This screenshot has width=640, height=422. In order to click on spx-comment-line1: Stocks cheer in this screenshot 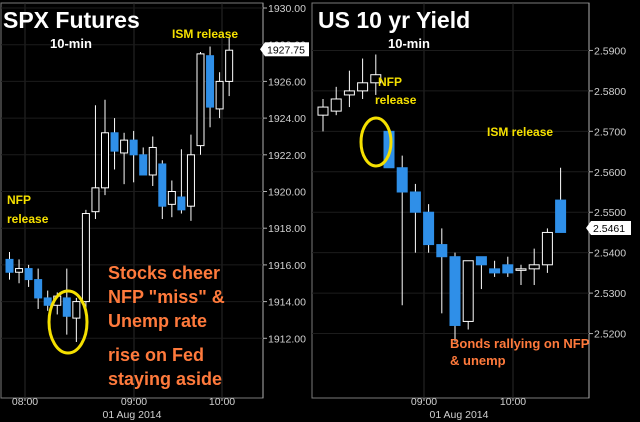, I will do `click(164, 273)`.